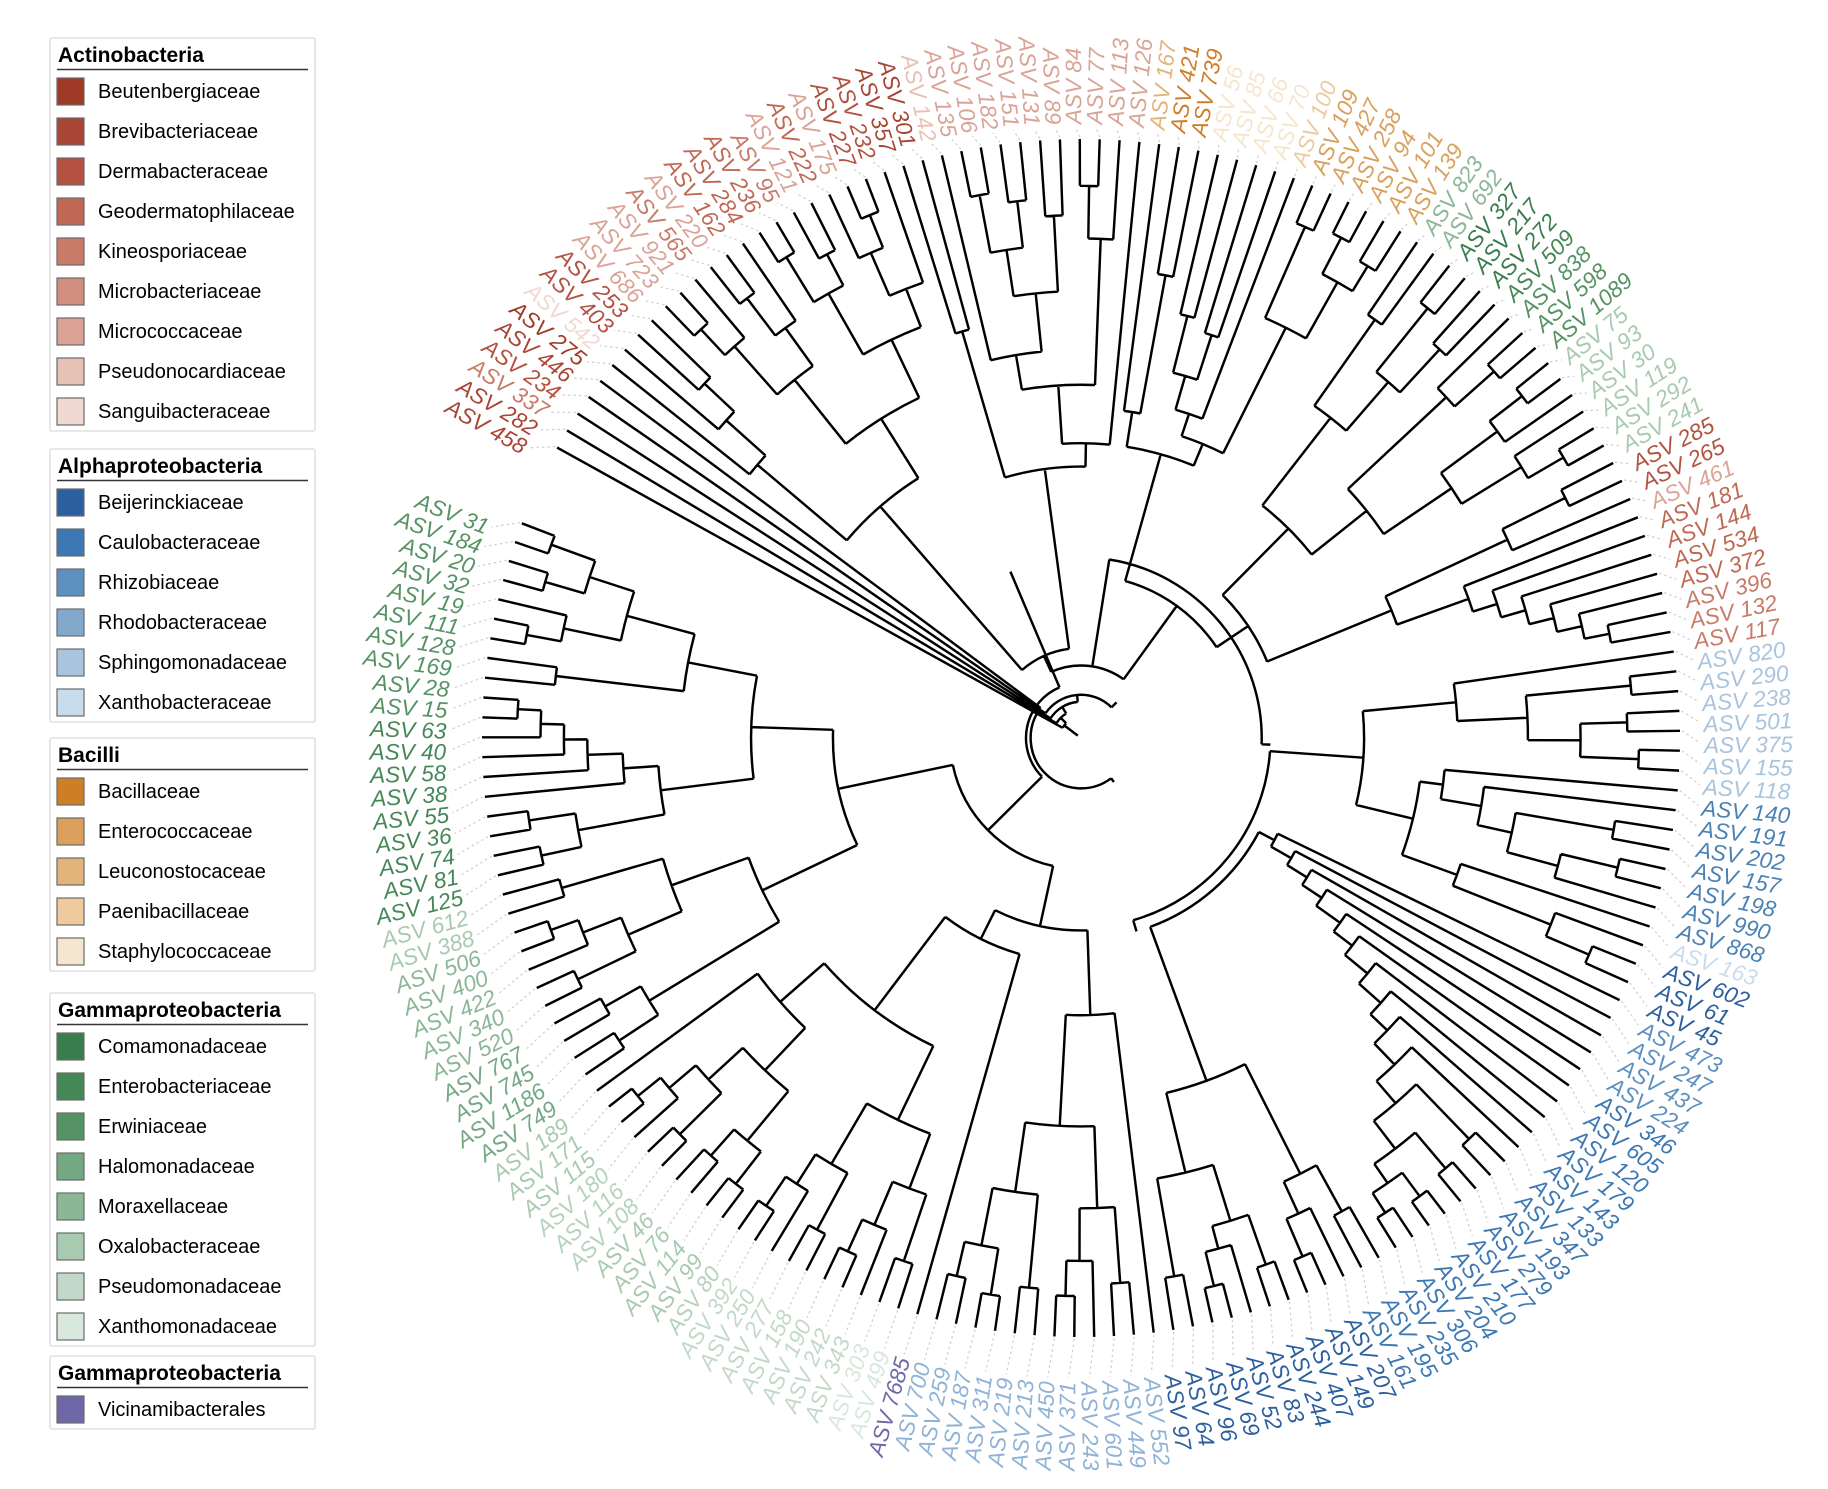 The image size is (1828, 1489). Describe the element at coordinates (192, 663) in the screenshot. I see `svg-text: Sphingomonadaceae` at that location.